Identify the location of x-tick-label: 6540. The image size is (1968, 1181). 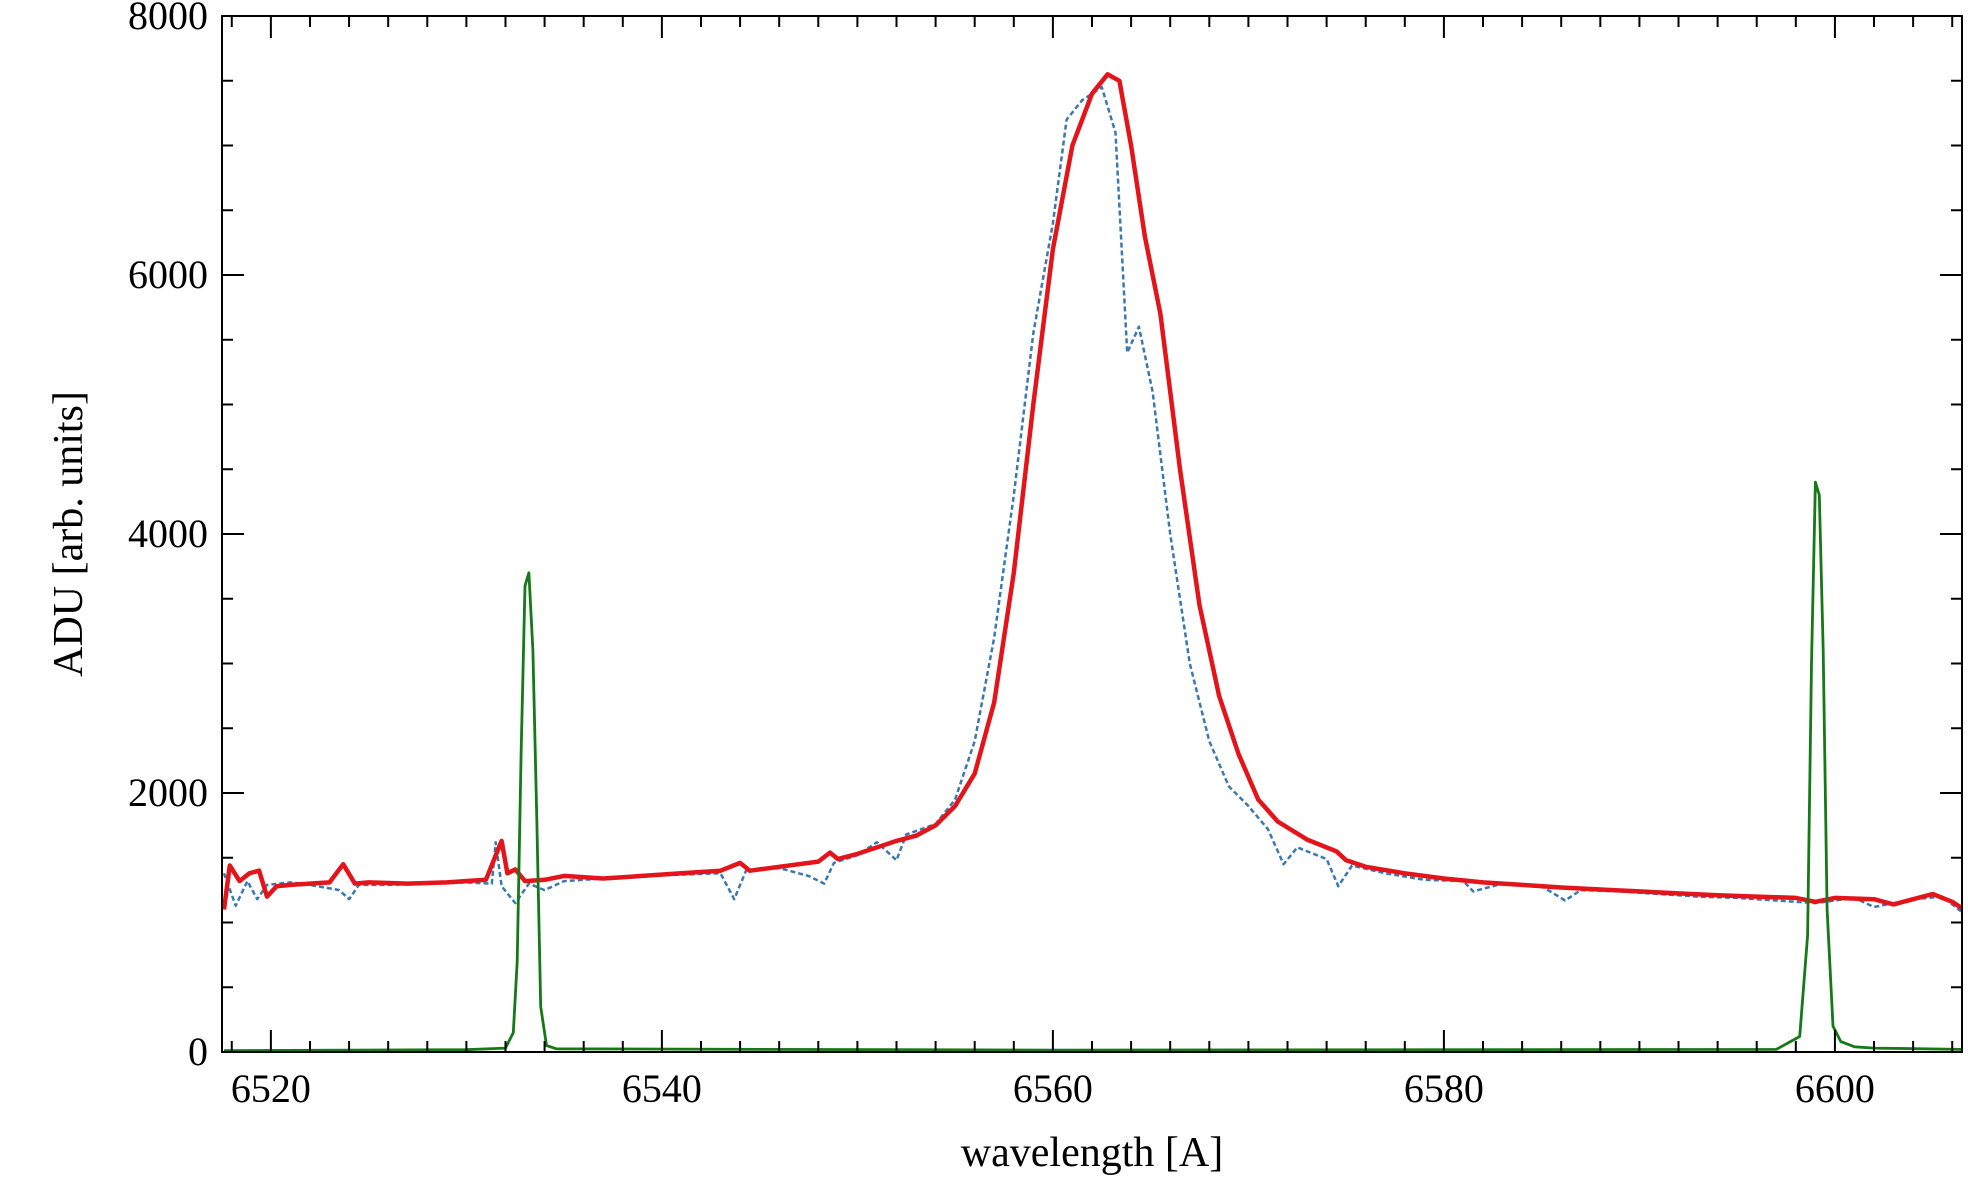
(662, 1088).